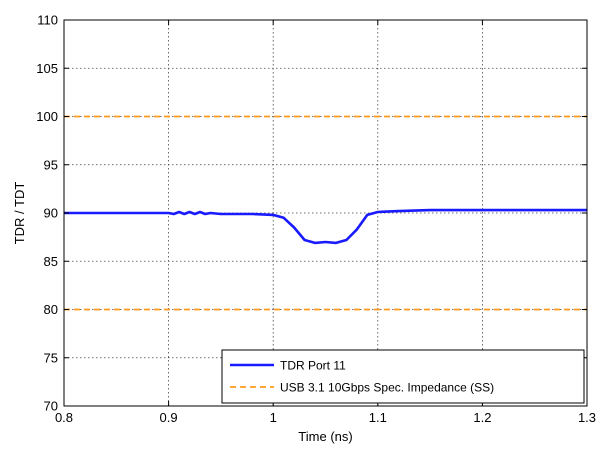 The image size is (600, 450). I want to click on y-tick-label: 90, so click(51, 213).